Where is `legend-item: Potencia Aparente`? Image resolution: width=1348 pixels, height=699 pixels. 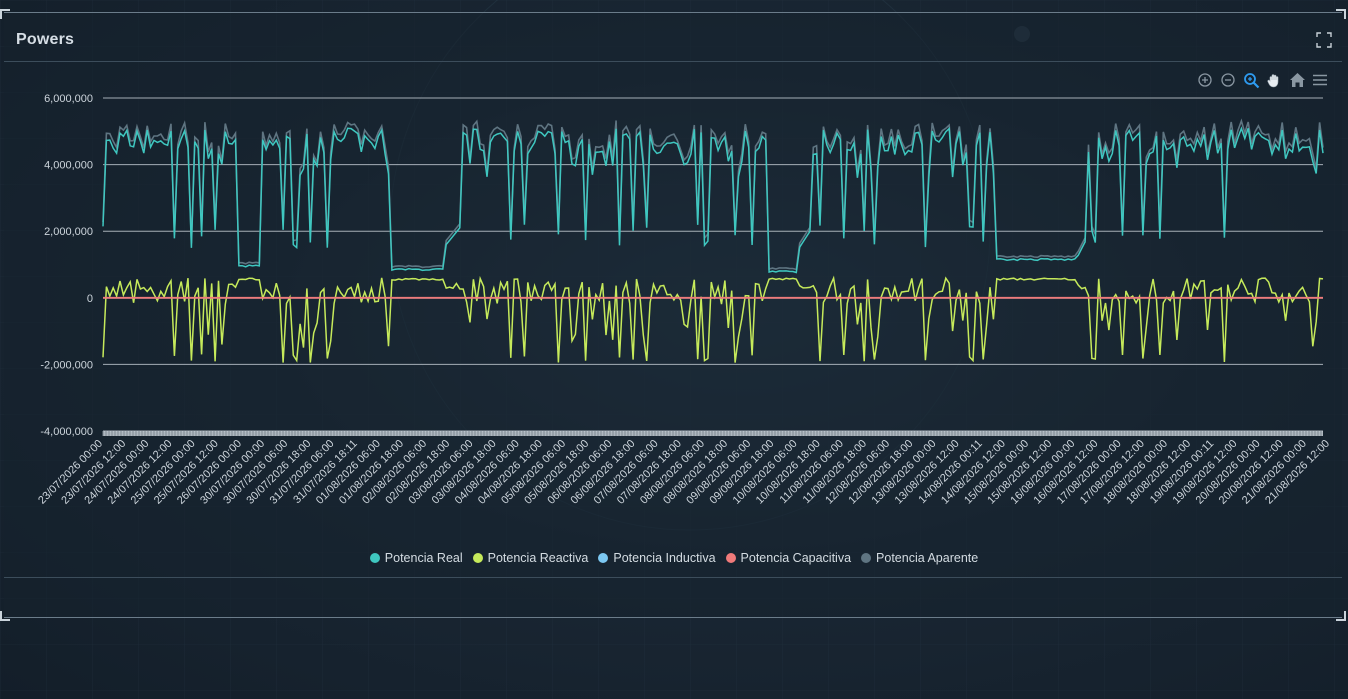 legend-item: Potencia Aparente is located at coordinates (919, 558).